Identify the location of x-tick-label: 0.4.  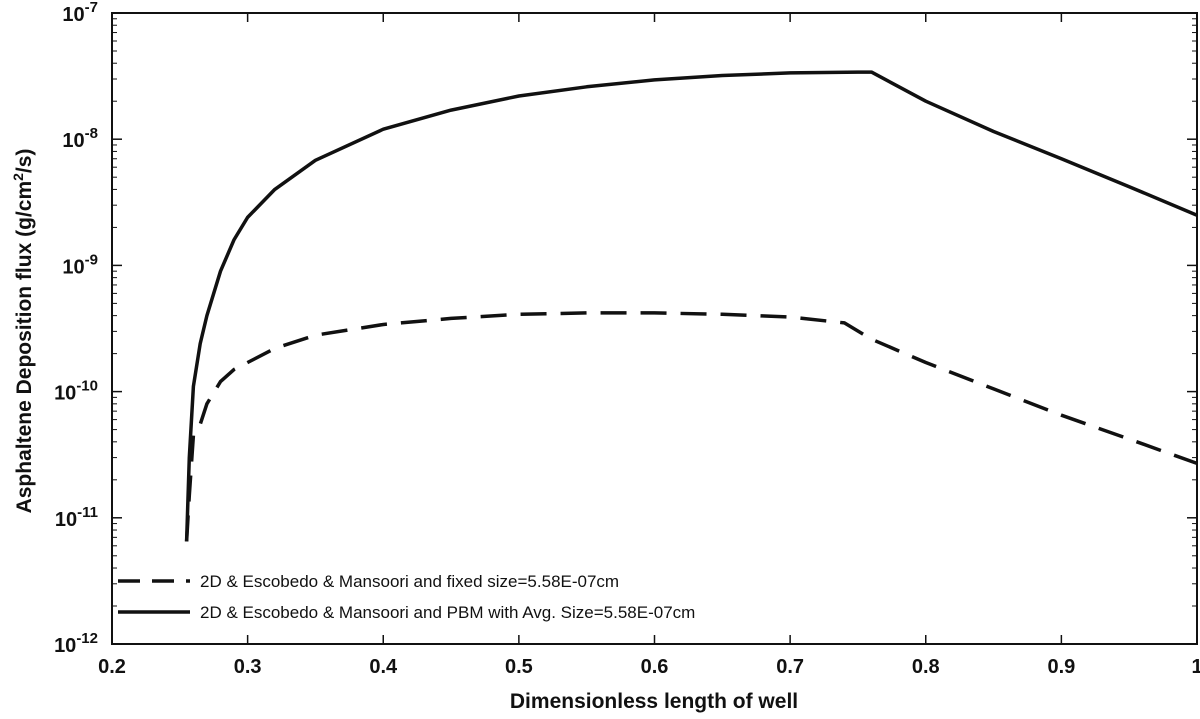
(383, 667).